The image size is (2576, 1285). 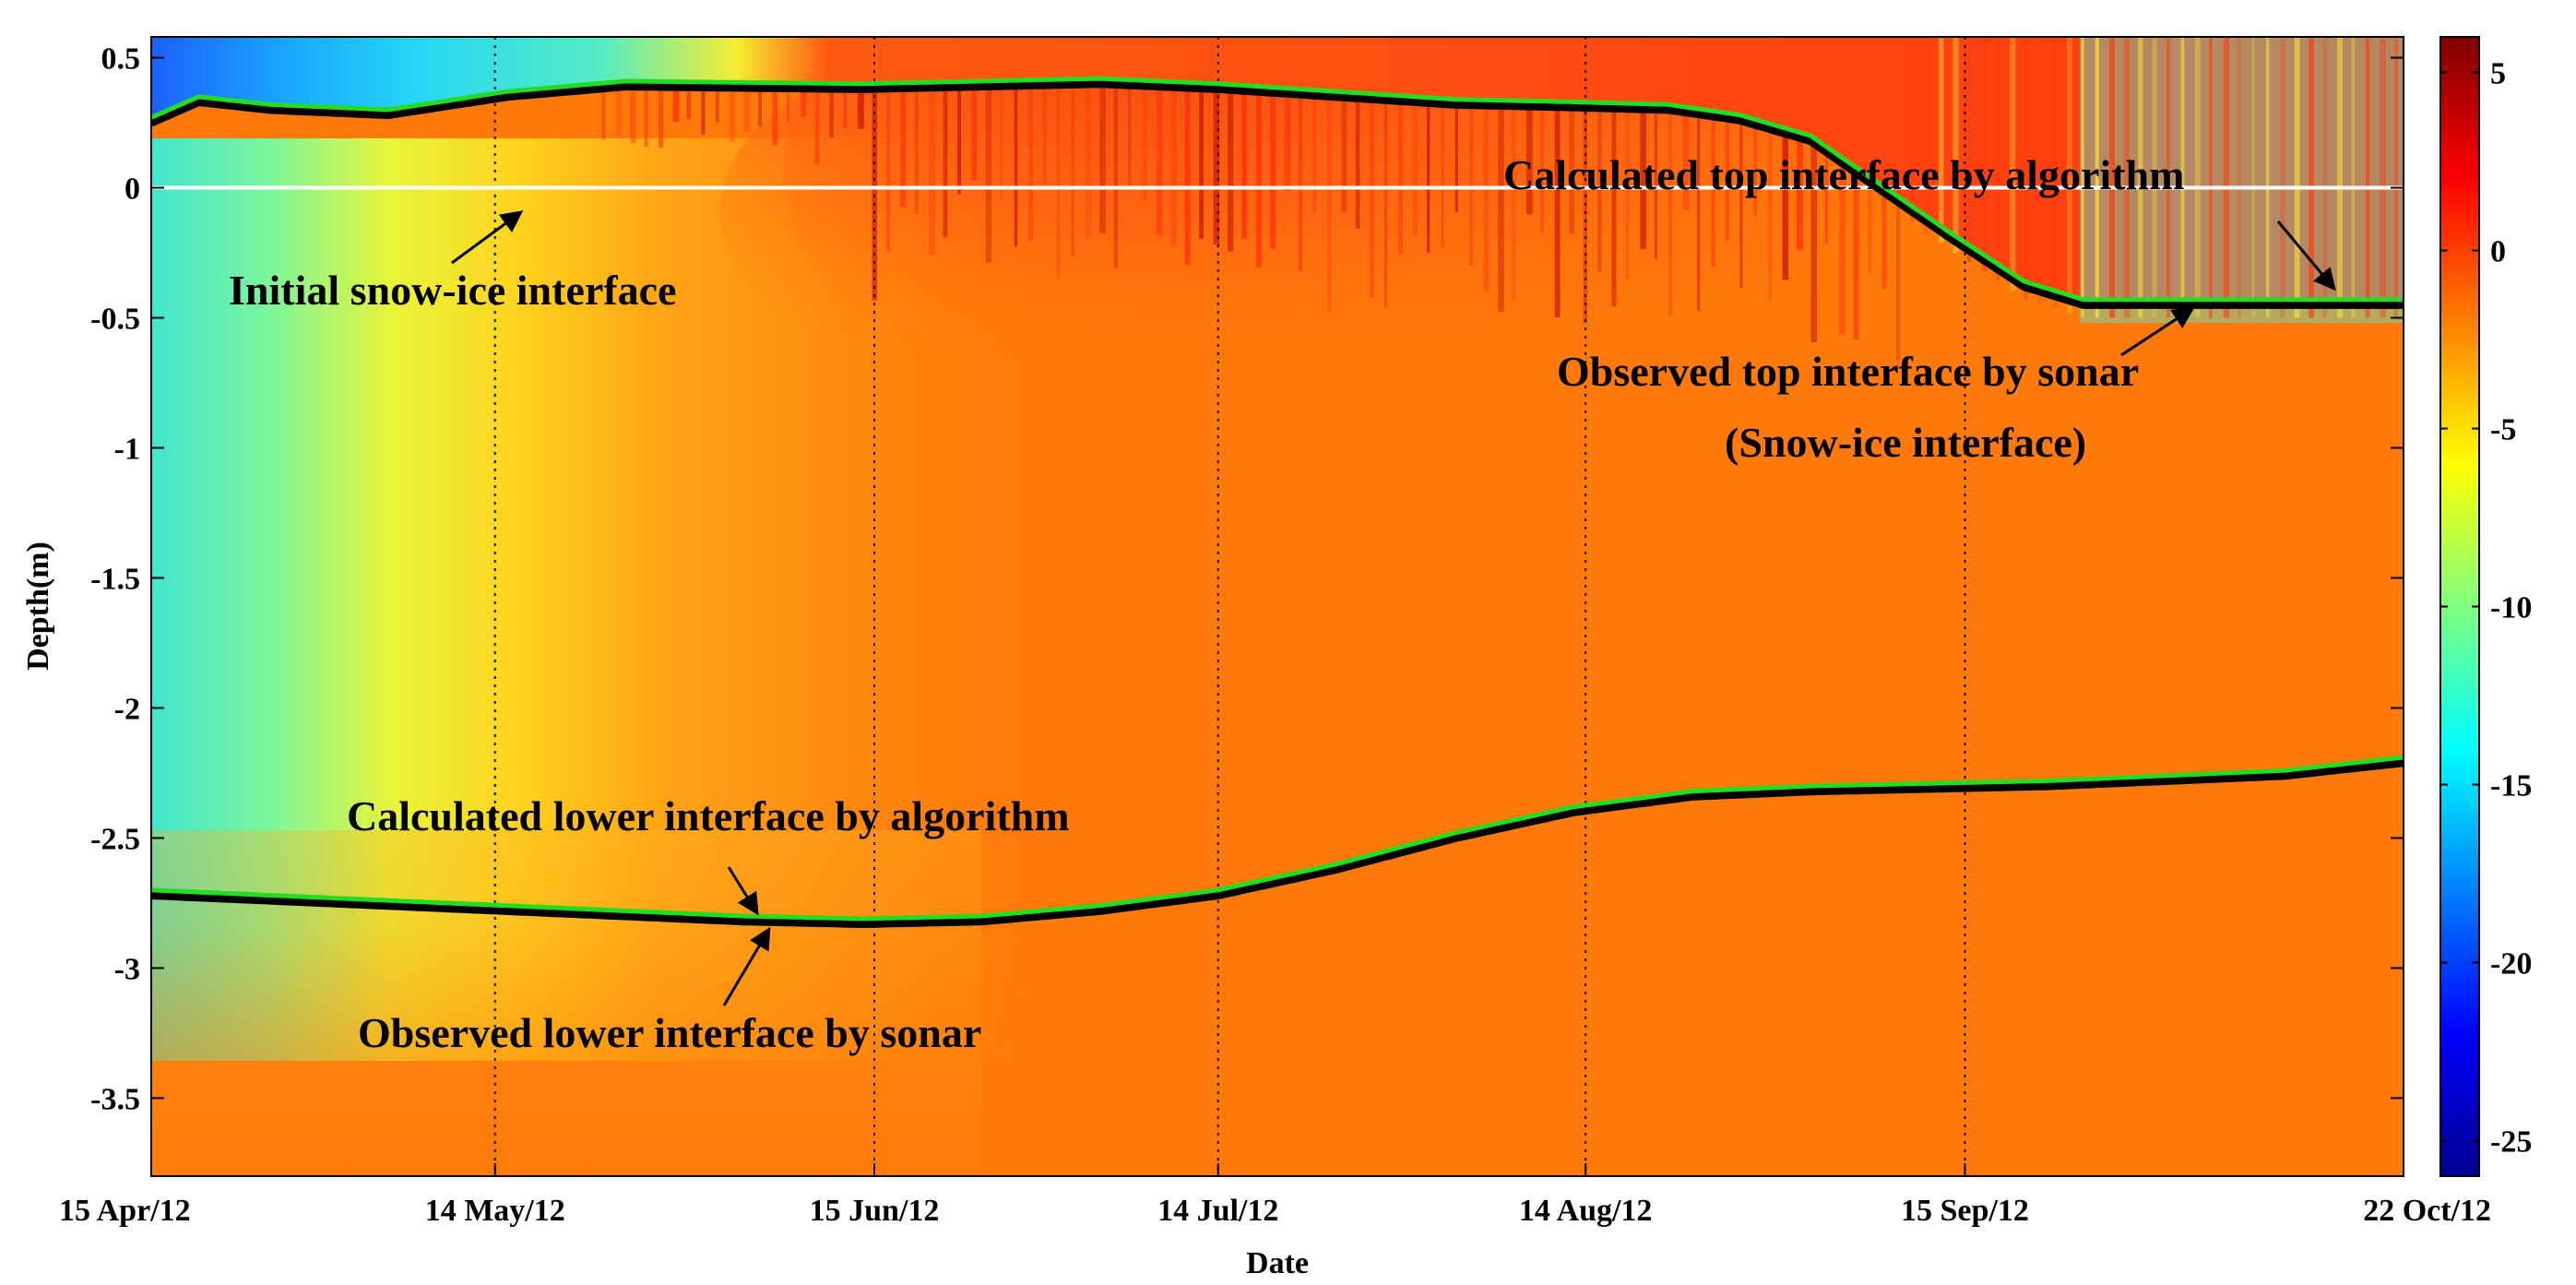 I want to click on x-axis-label: Date, so click(x=1277, y=1263).